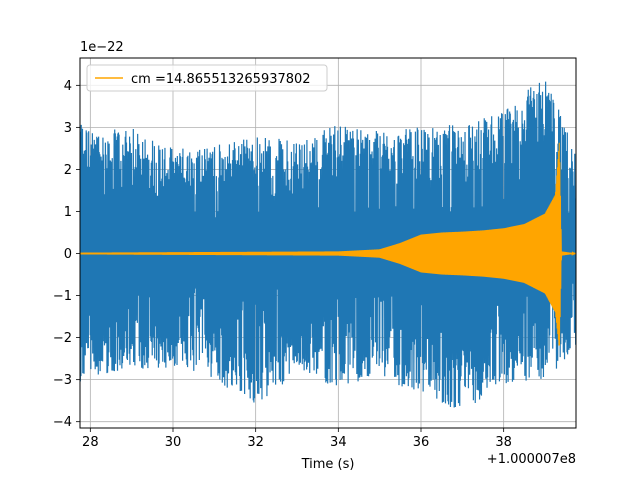 This screenshot has width=640, height=480. Describe the element at coordinates (531, 459) in the screenshot. I see `x-offset-label: +1.000007e8` at that location.